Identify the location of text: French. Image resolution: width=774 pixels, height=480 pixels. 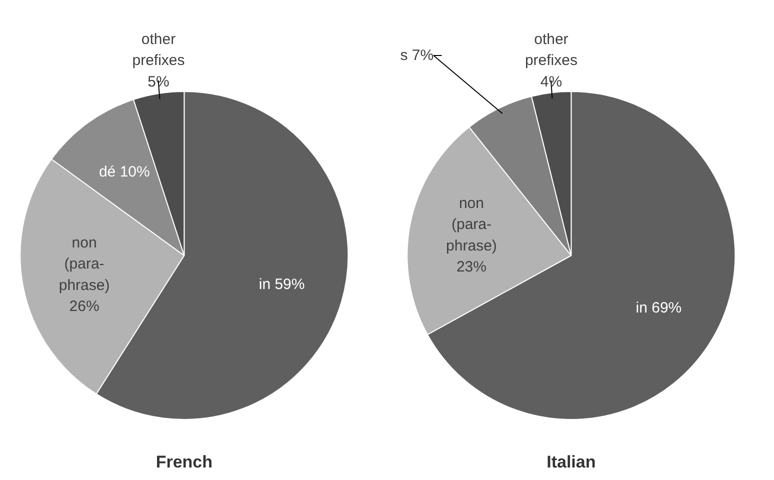
(184, 462).